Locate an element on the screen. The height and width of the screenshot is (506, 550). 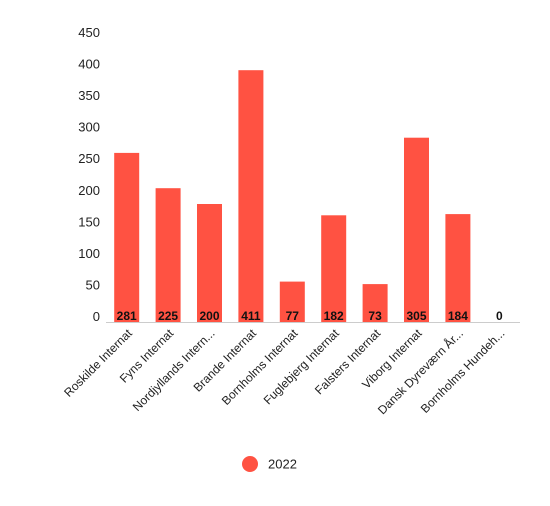
data-label-1: 281 is located at coordinates (127, 316).